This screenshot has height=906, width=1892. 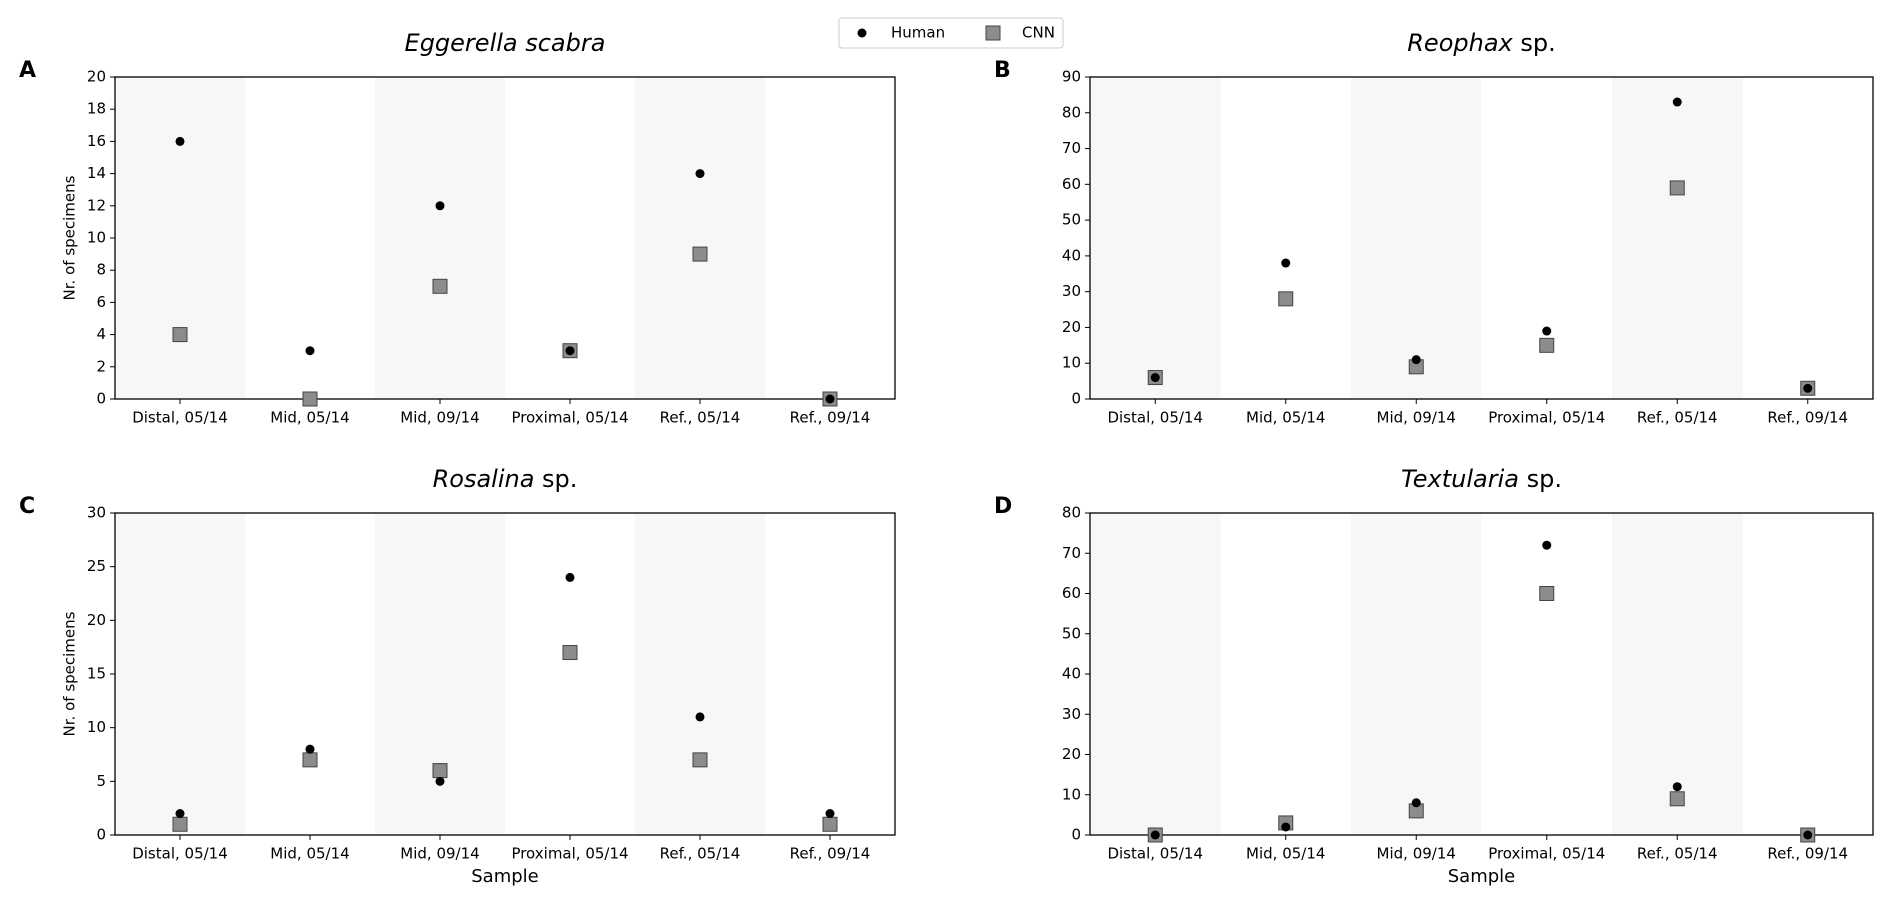 What do you see at coordinates (1003, 506) in the screenshot?
I see `panel-label: D` at bounding box center [1003, 506].